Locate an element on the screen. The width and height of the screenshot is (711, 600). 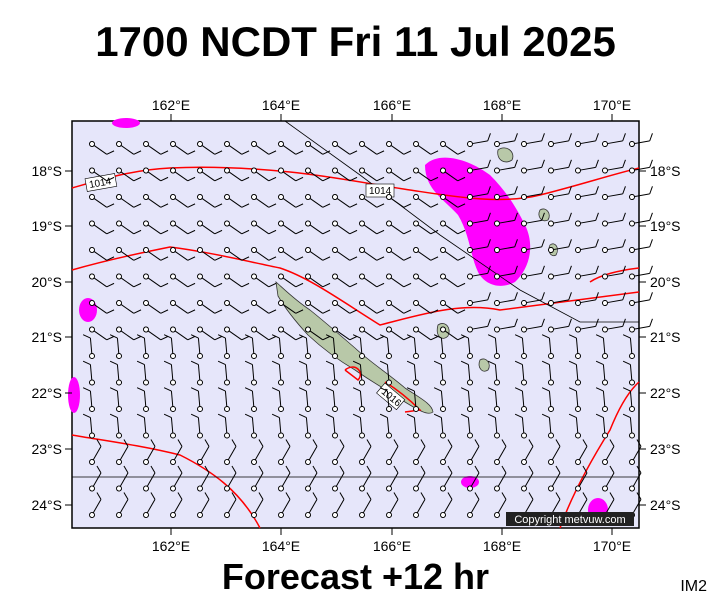
lat-label-right-20: 20°S is located at coordinates (665, 282).